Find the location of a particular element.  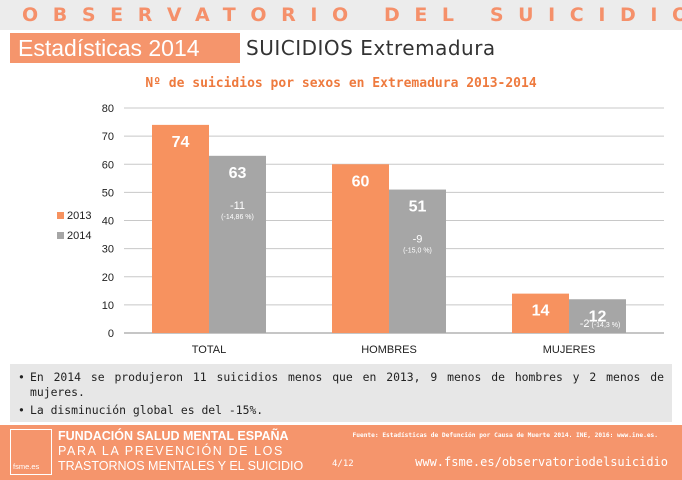

bar-mujeres-2014 is located at coordinates (597, 316).